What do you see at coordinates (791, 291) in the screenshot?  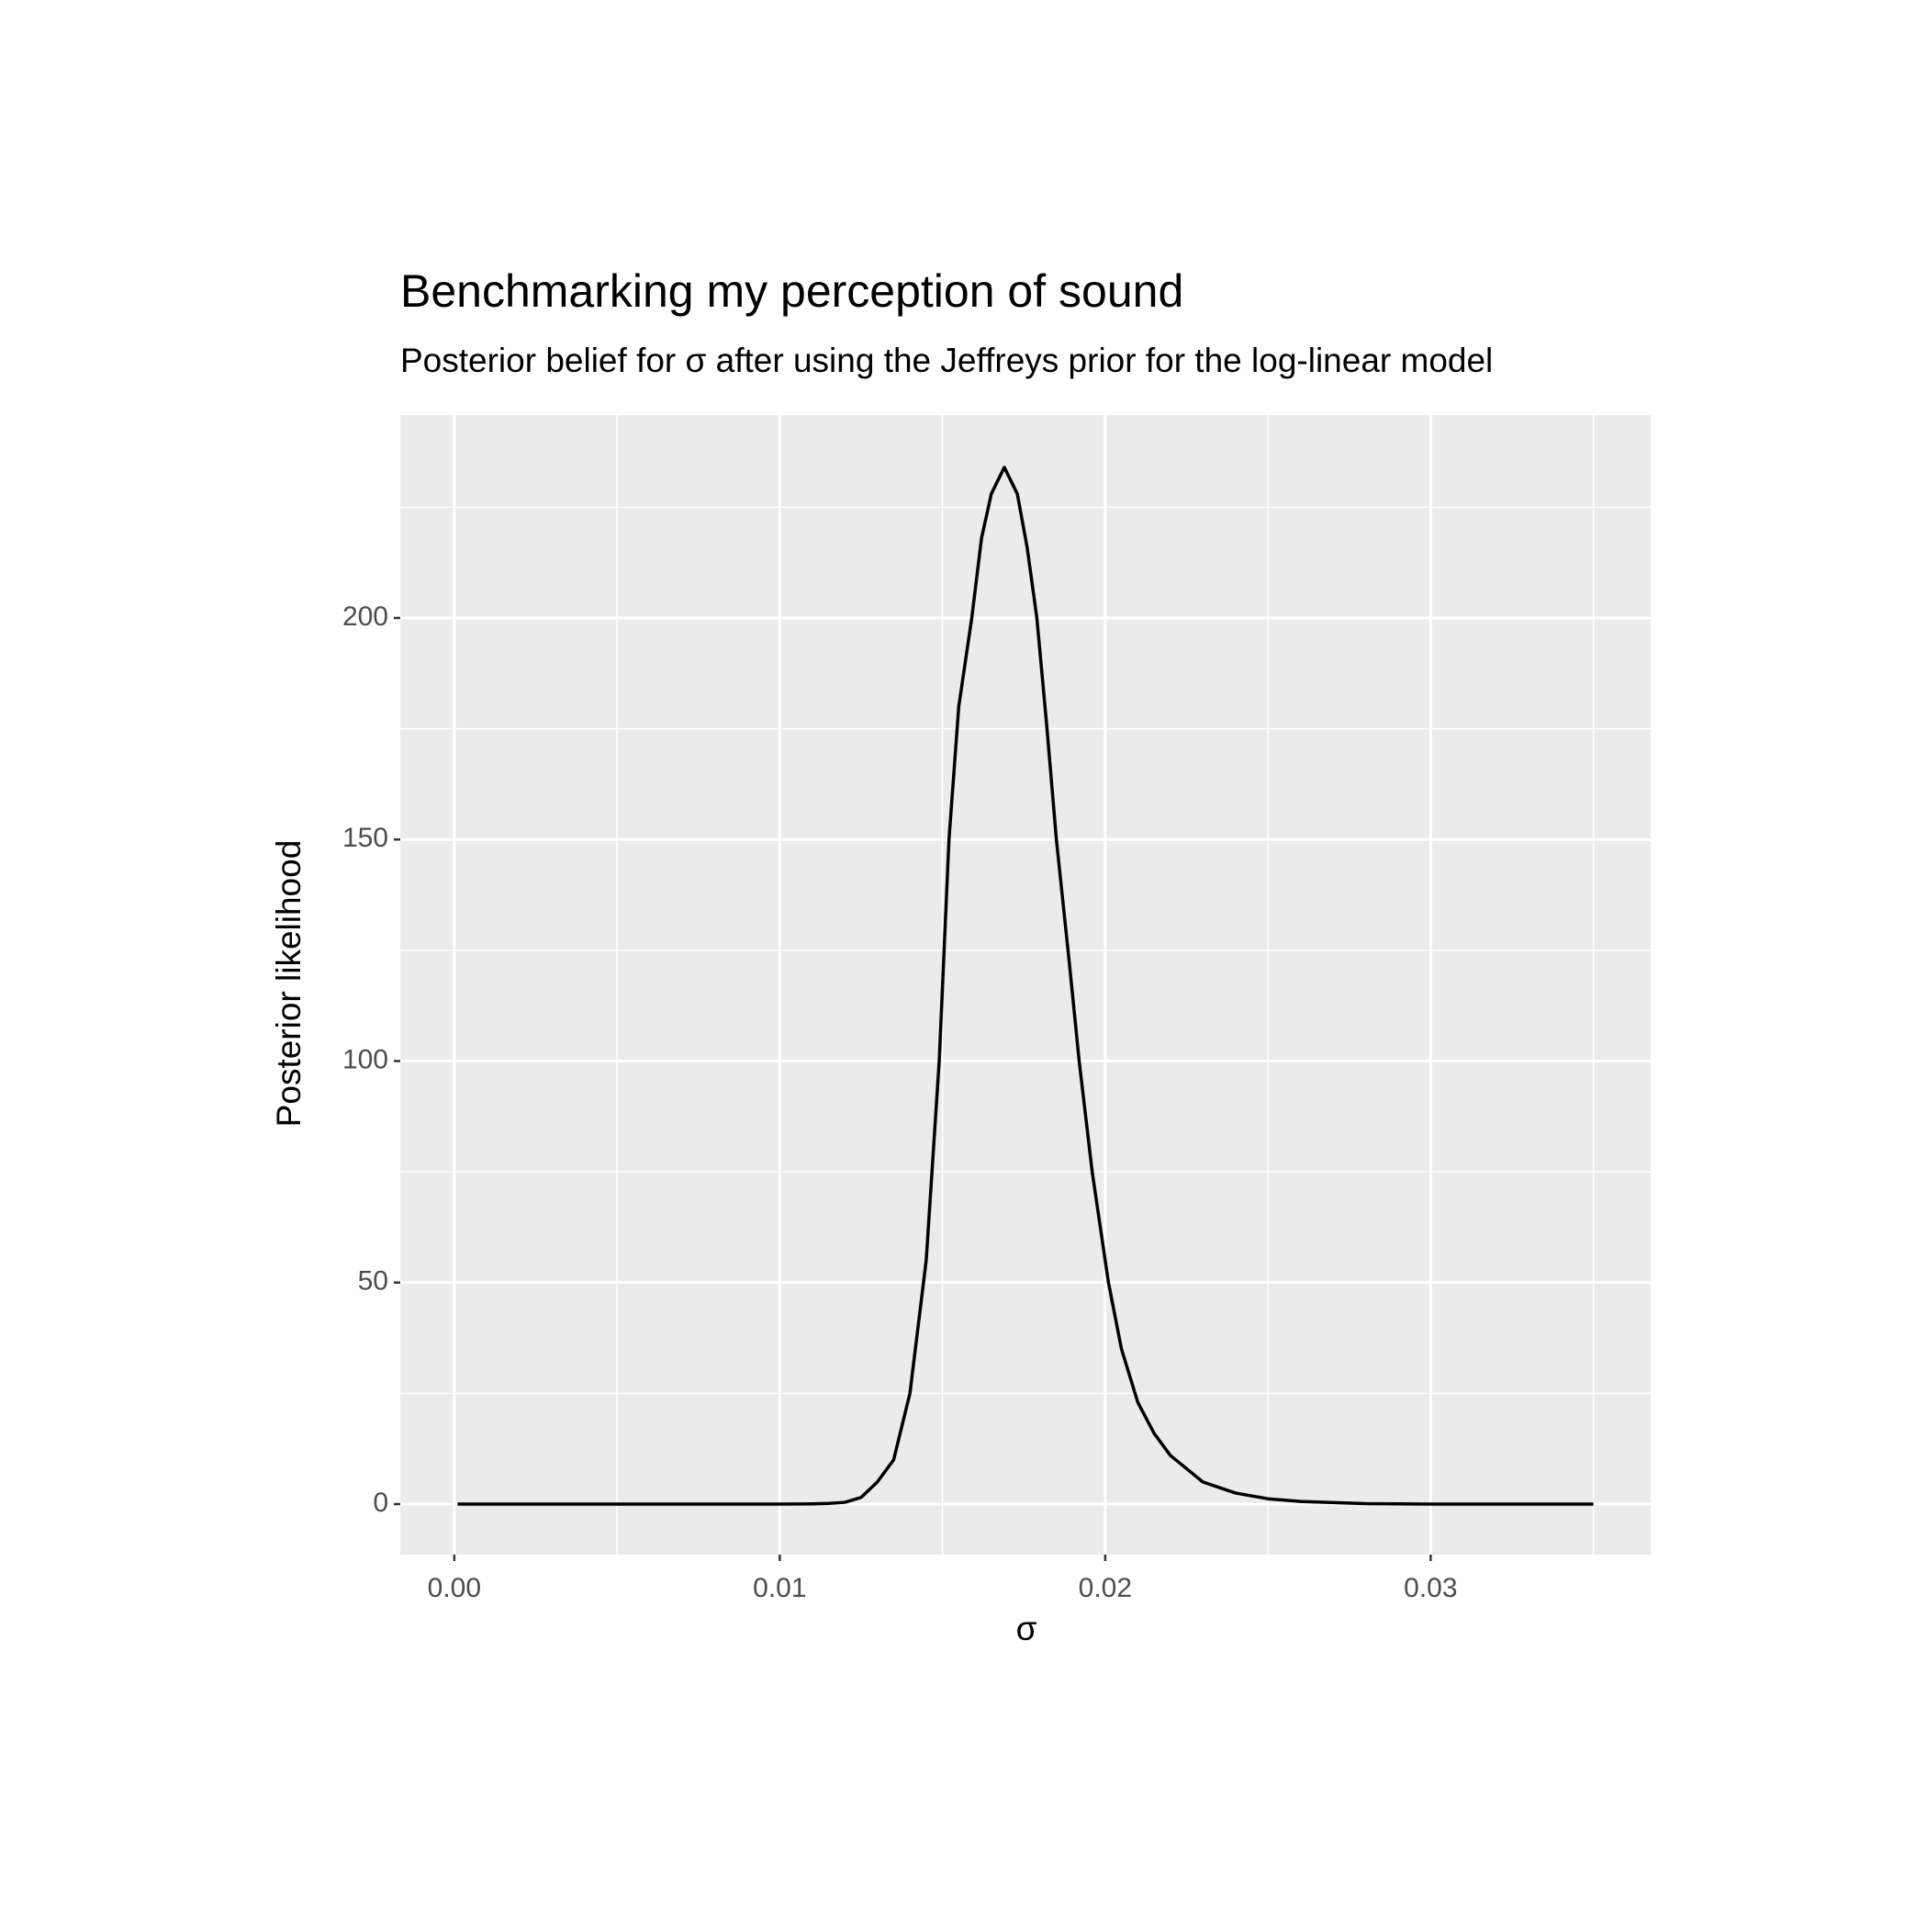 I see `chart-title: Benchmarking my perception of sound` at bounding box center [791, 291].